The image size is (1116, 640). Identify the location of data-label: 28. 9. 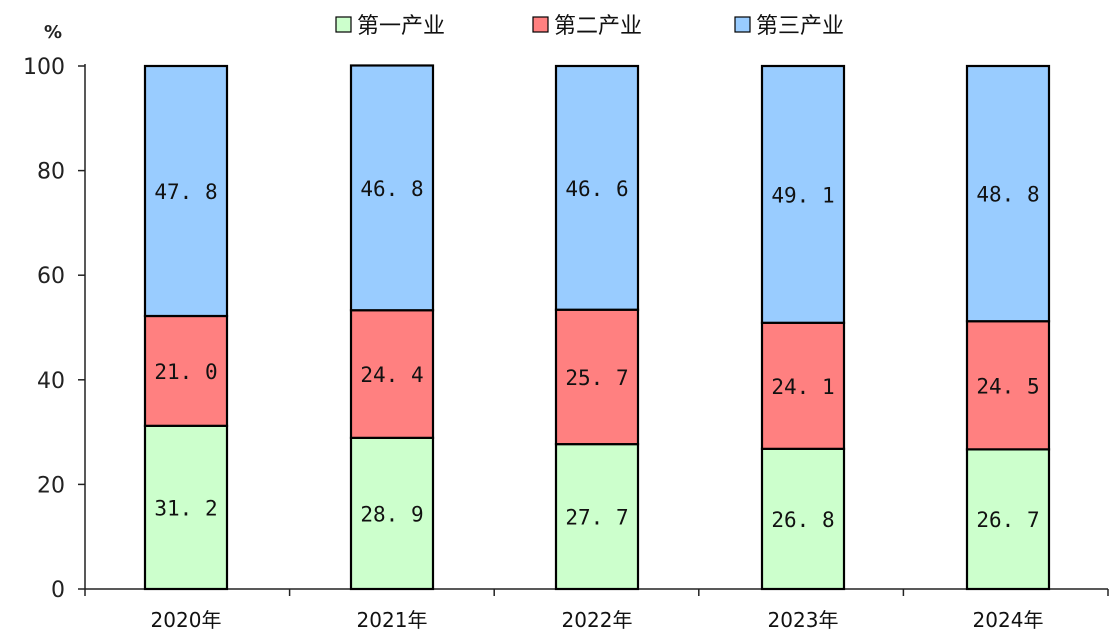
(391, 514).